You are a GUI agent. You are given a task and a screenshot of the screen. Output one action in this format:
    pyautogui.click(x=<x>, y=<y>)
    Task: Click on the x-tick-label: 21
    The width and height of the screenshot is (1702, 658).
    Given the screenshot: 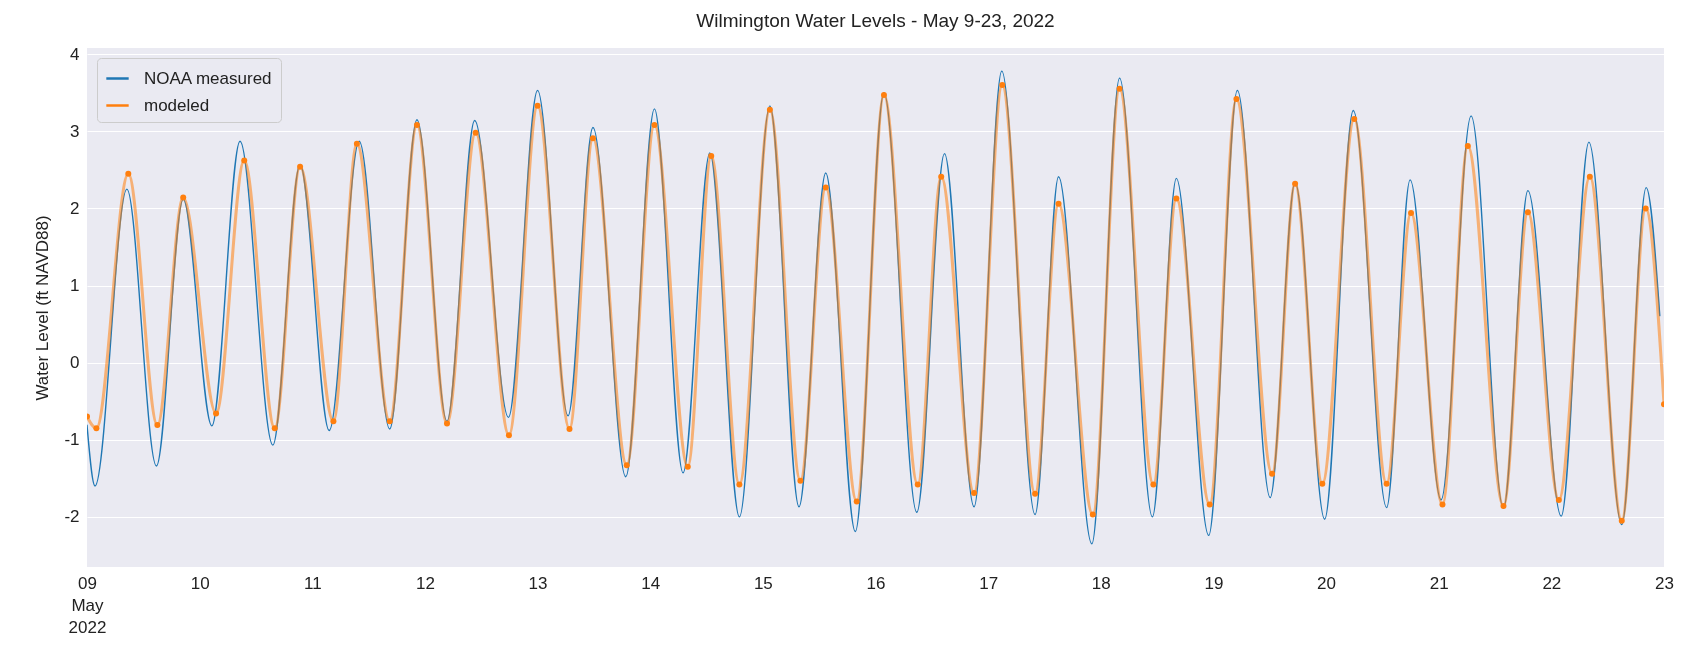 What is the action you would take?
    pyautogui.click(x=1439, y=583)
    